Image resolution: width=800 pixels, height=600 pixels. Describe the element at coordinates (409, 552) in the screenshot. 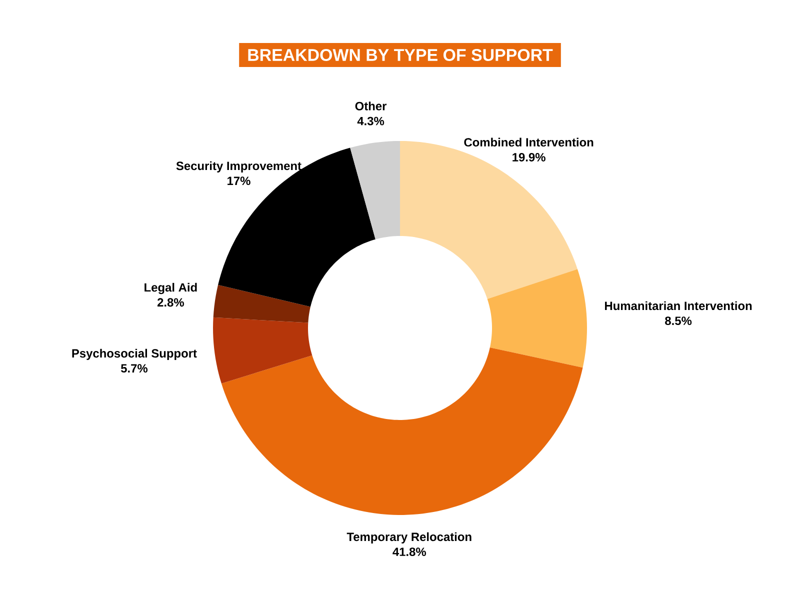

I see `data-label: 41.8%` at that location.